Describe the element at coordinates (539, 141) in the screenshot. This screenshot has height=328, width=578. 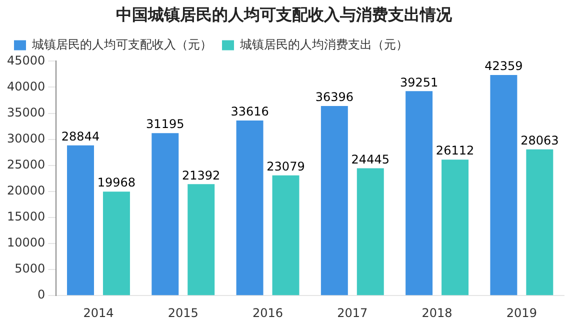
I see `data-label: 28063` at that location.